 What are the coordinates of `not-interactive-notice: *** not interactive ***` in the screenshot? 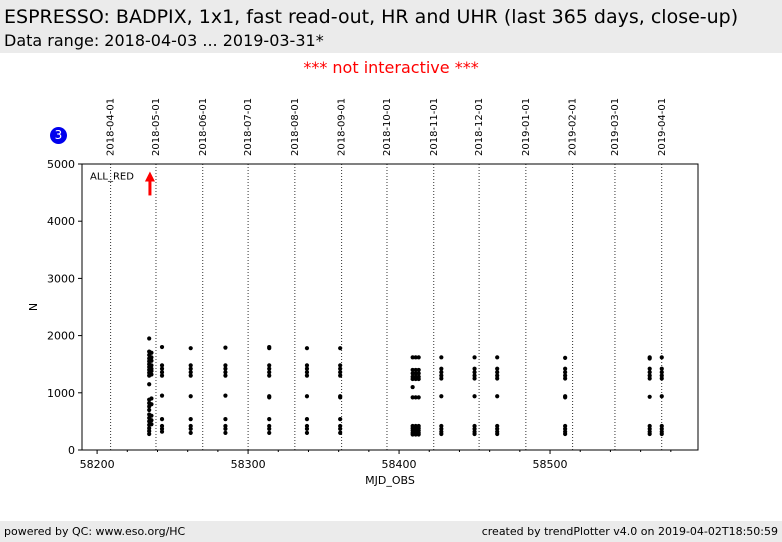 It's located at (391, 67).